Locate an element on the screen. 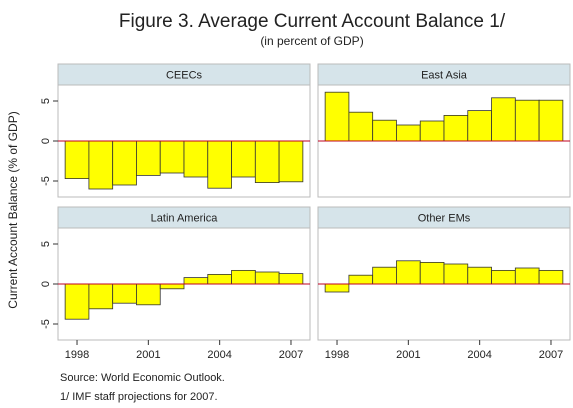 This screenshot has width=573, height=408. note: 1/ IMF staff projections for 2007. is located at coordinates (139, 397).